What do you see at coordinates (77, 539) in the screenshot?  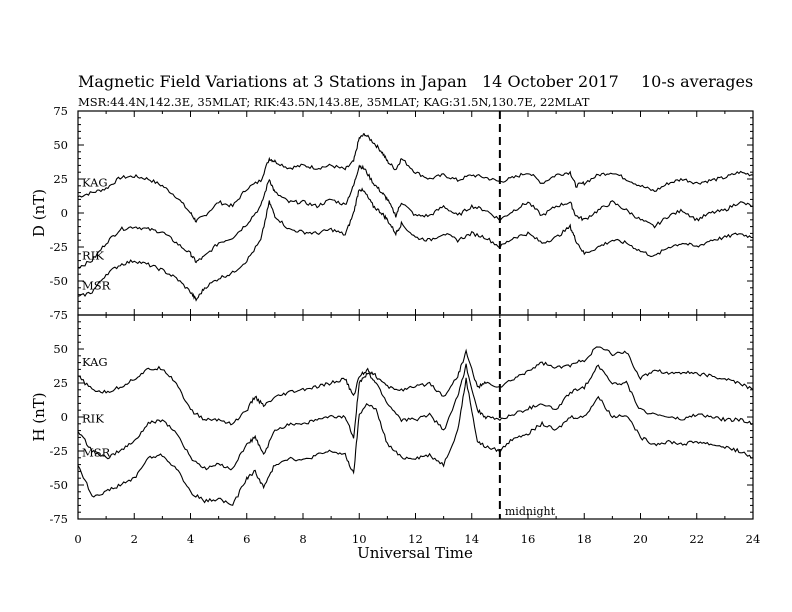 I see `x-tick-label: 0` at bounding box center [77, 539].